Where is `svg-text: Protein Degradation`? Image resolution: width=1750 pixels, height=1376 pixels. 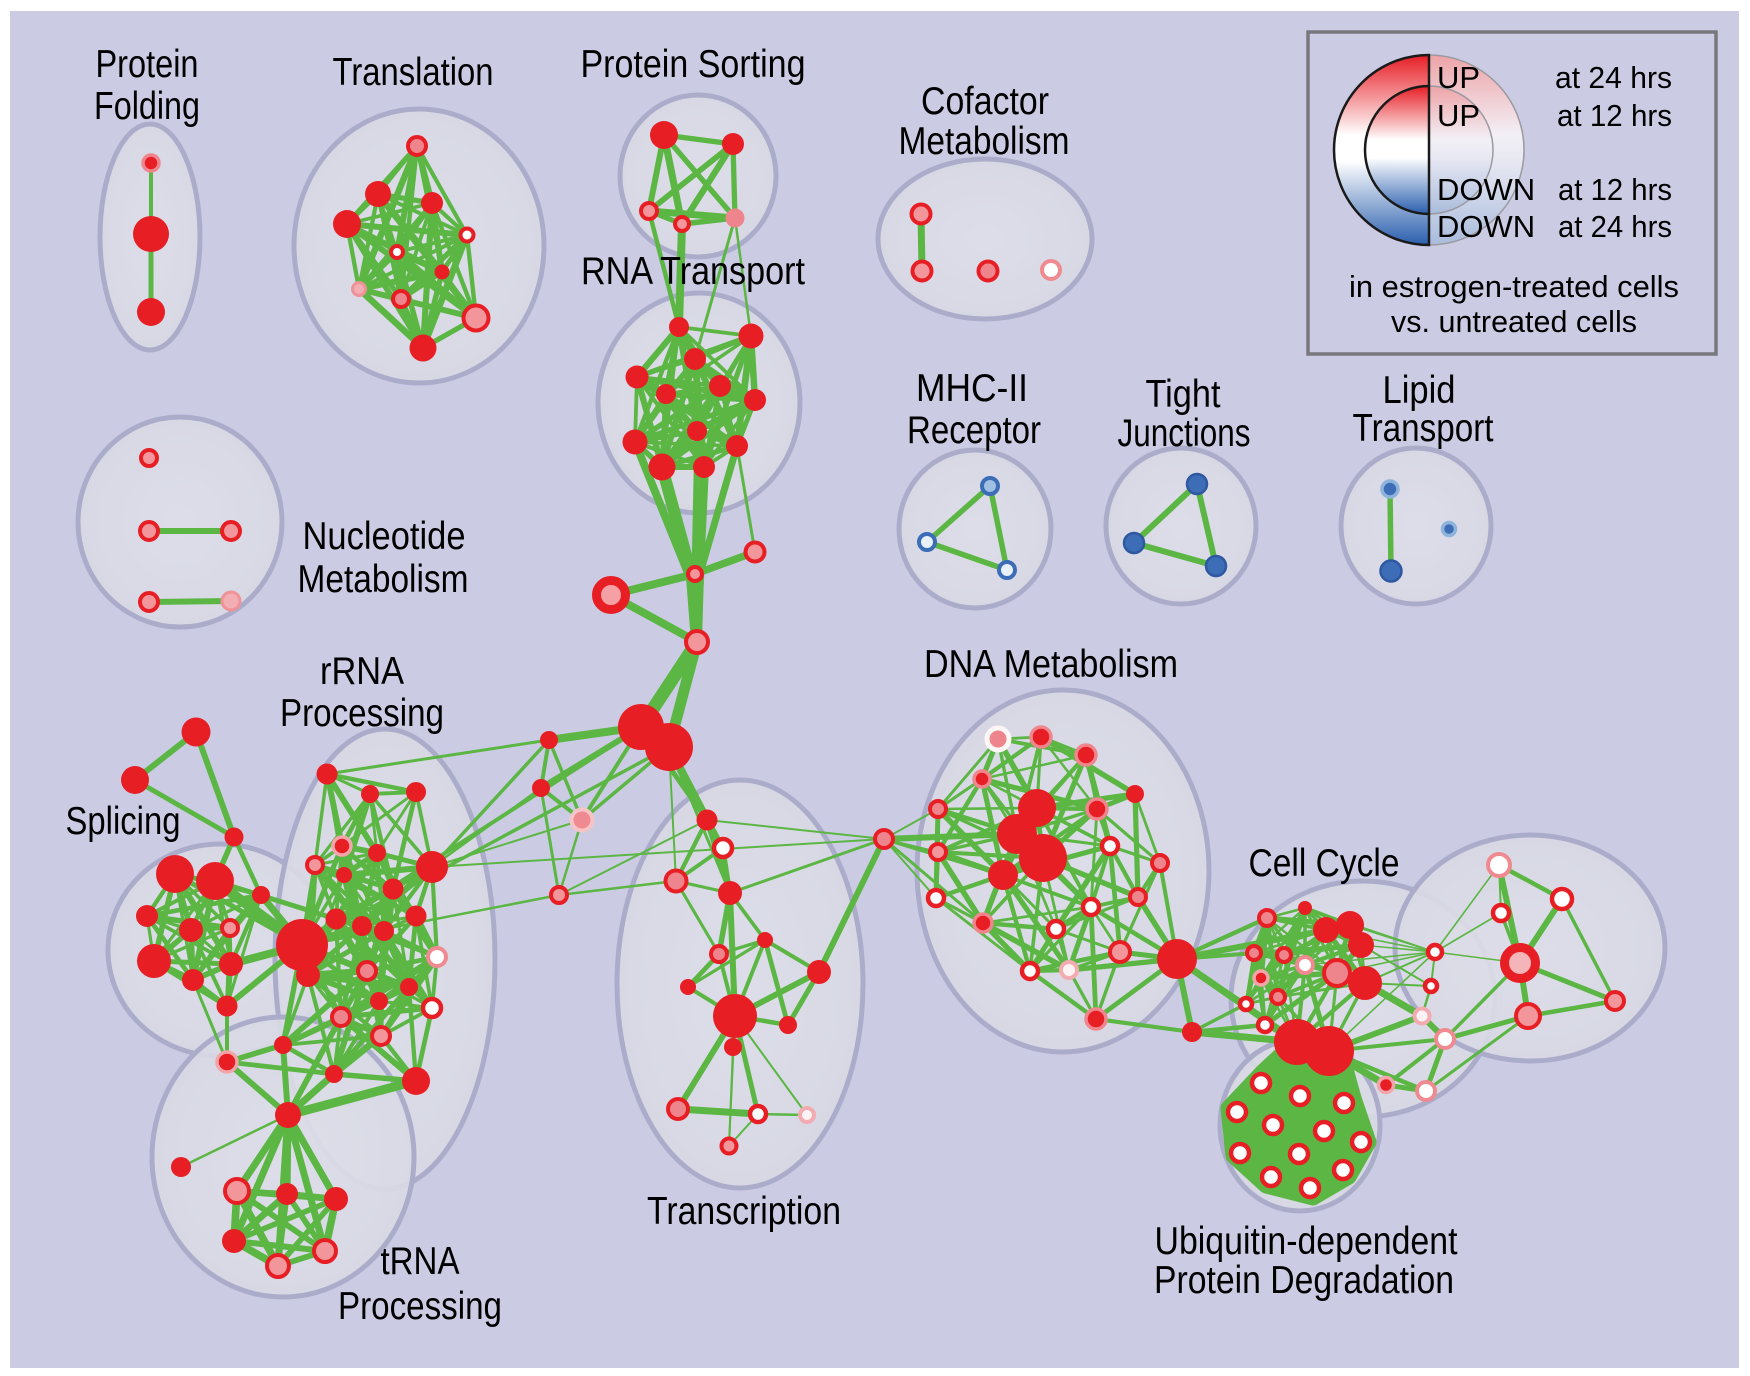 svg-text: Protein Degradation is located at coordinates (1304, 1280).